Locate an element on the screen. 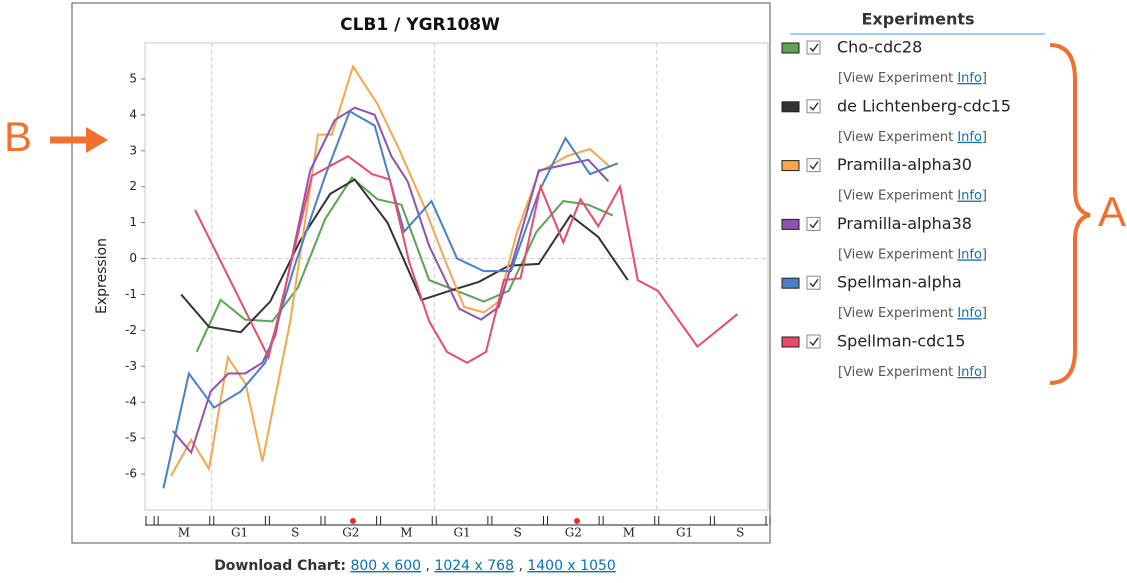 The image size is (1127, 583). legend-label: Spellman-alpha is located at coordinates (899, 282).